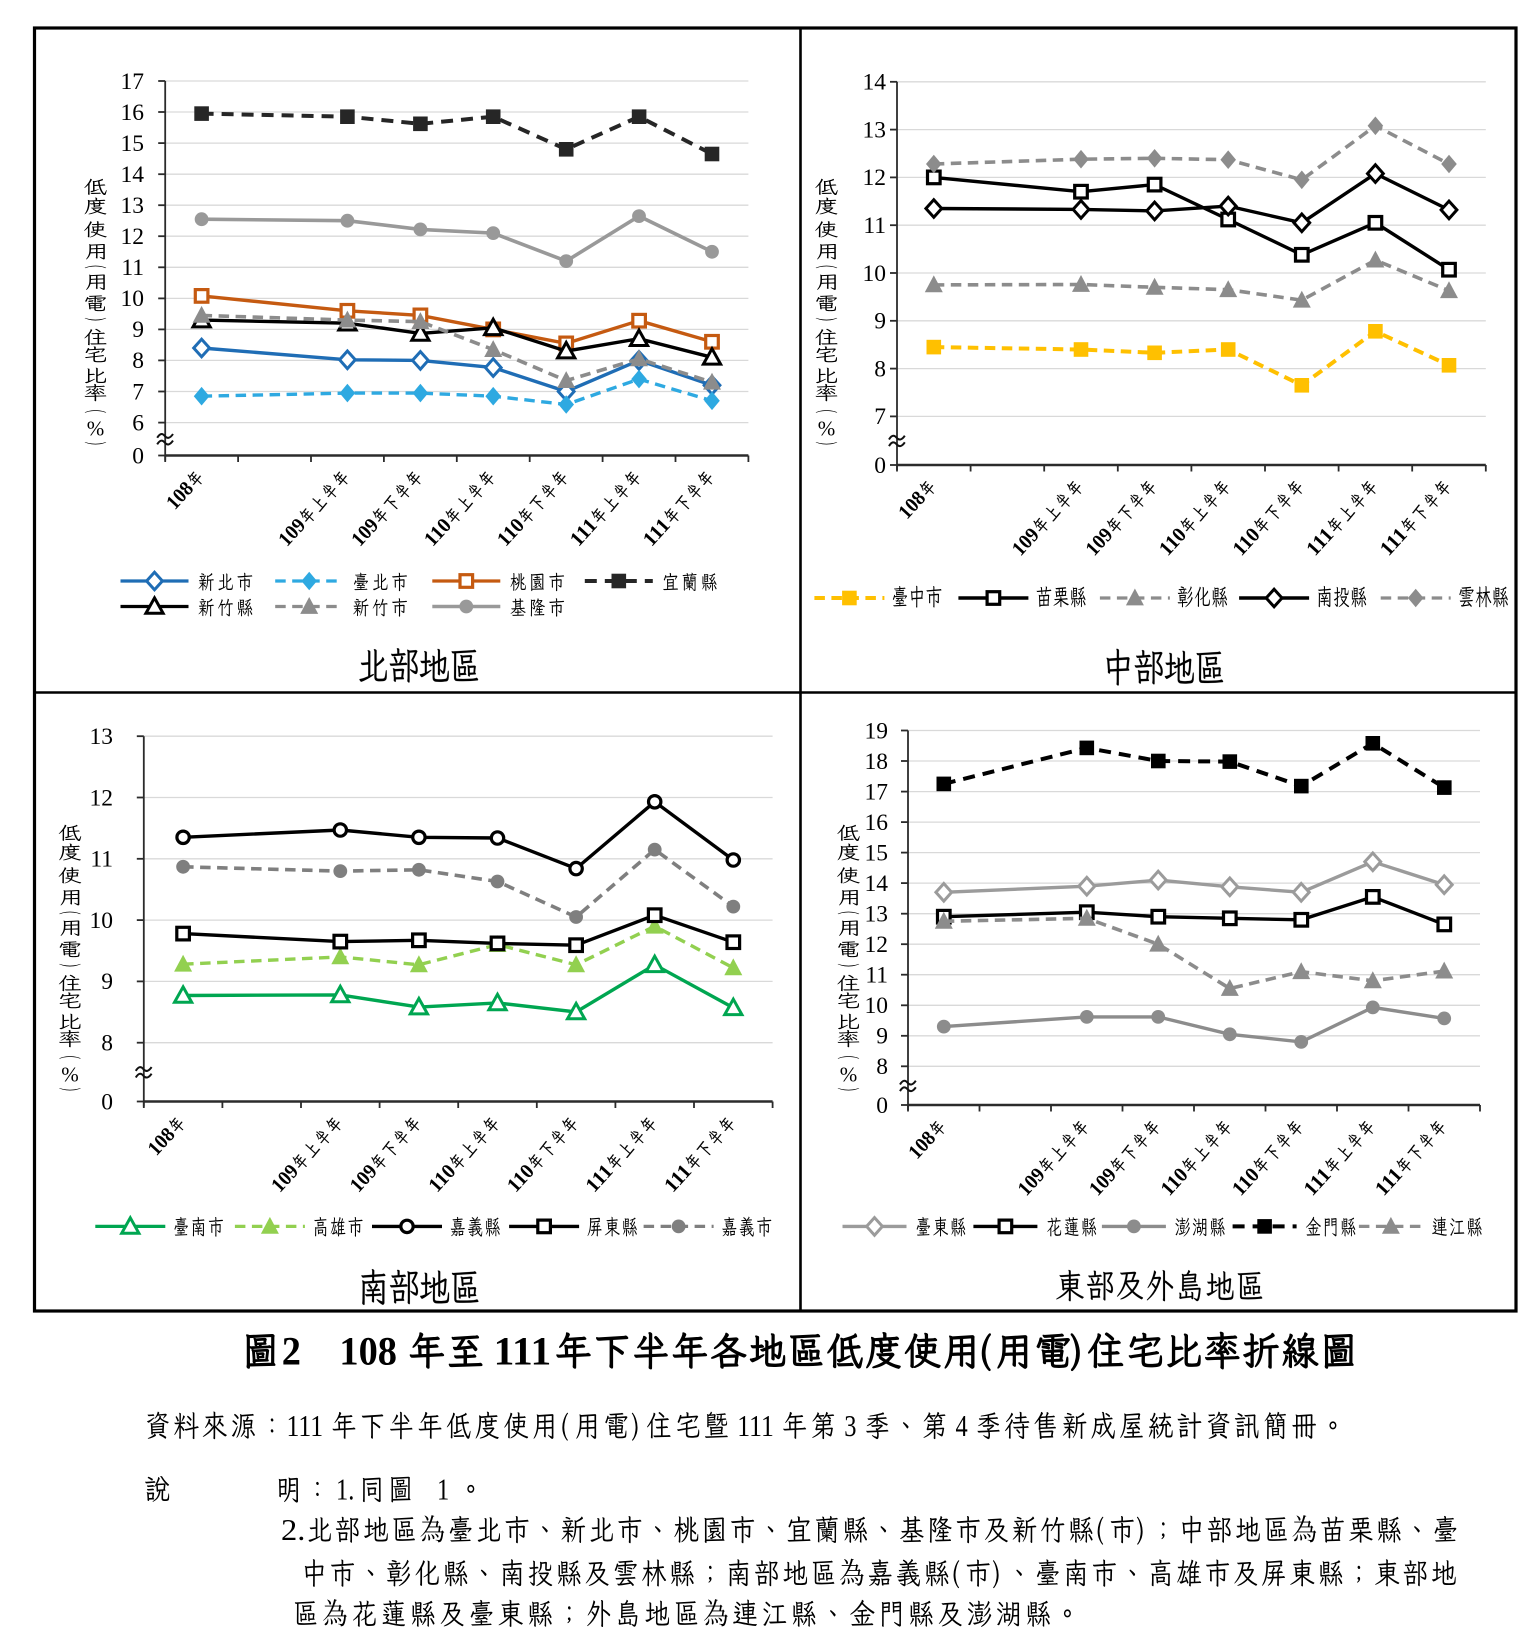 This screenshot has height=1645, width=1538. What do you see at coordinates (138, 423) in the screenshot?
I see `svg-text: 6` at bounding box center [138, 423].